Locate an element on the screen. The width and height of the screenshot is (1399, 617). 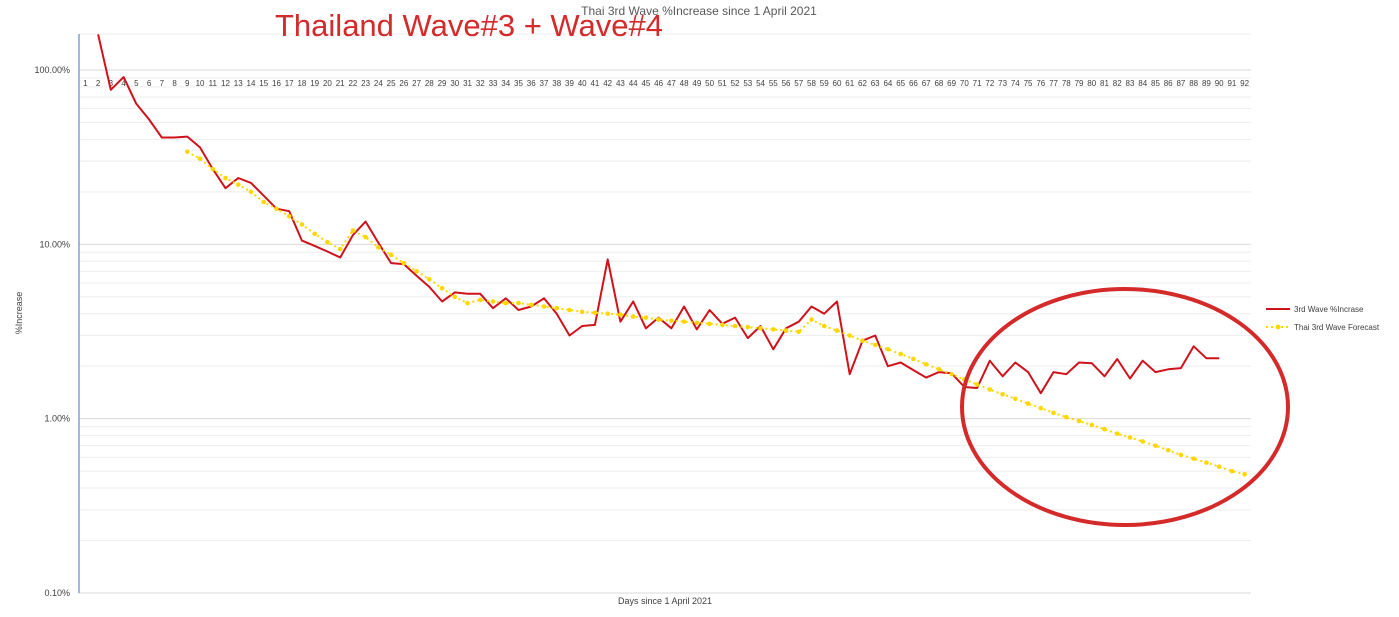
x-tick-label: 5 is located at coordinates (136, 83).